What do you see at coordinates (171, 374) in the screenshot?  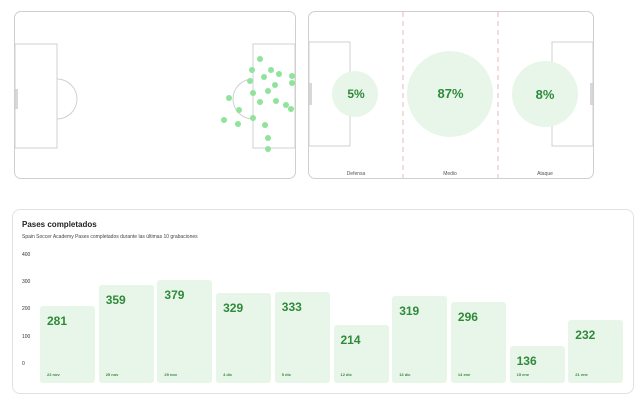 I see `bar-date-label: 29 nov` at bounding box center [171, 374].